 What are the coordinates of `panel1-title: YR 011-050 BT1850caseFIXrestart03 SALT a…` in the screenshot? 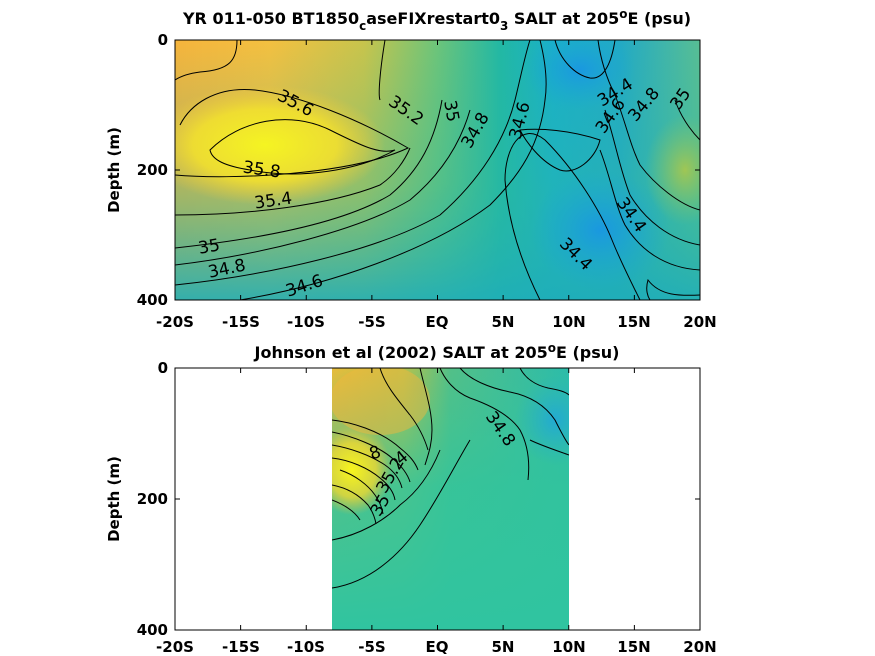 It's located at (436, 20).